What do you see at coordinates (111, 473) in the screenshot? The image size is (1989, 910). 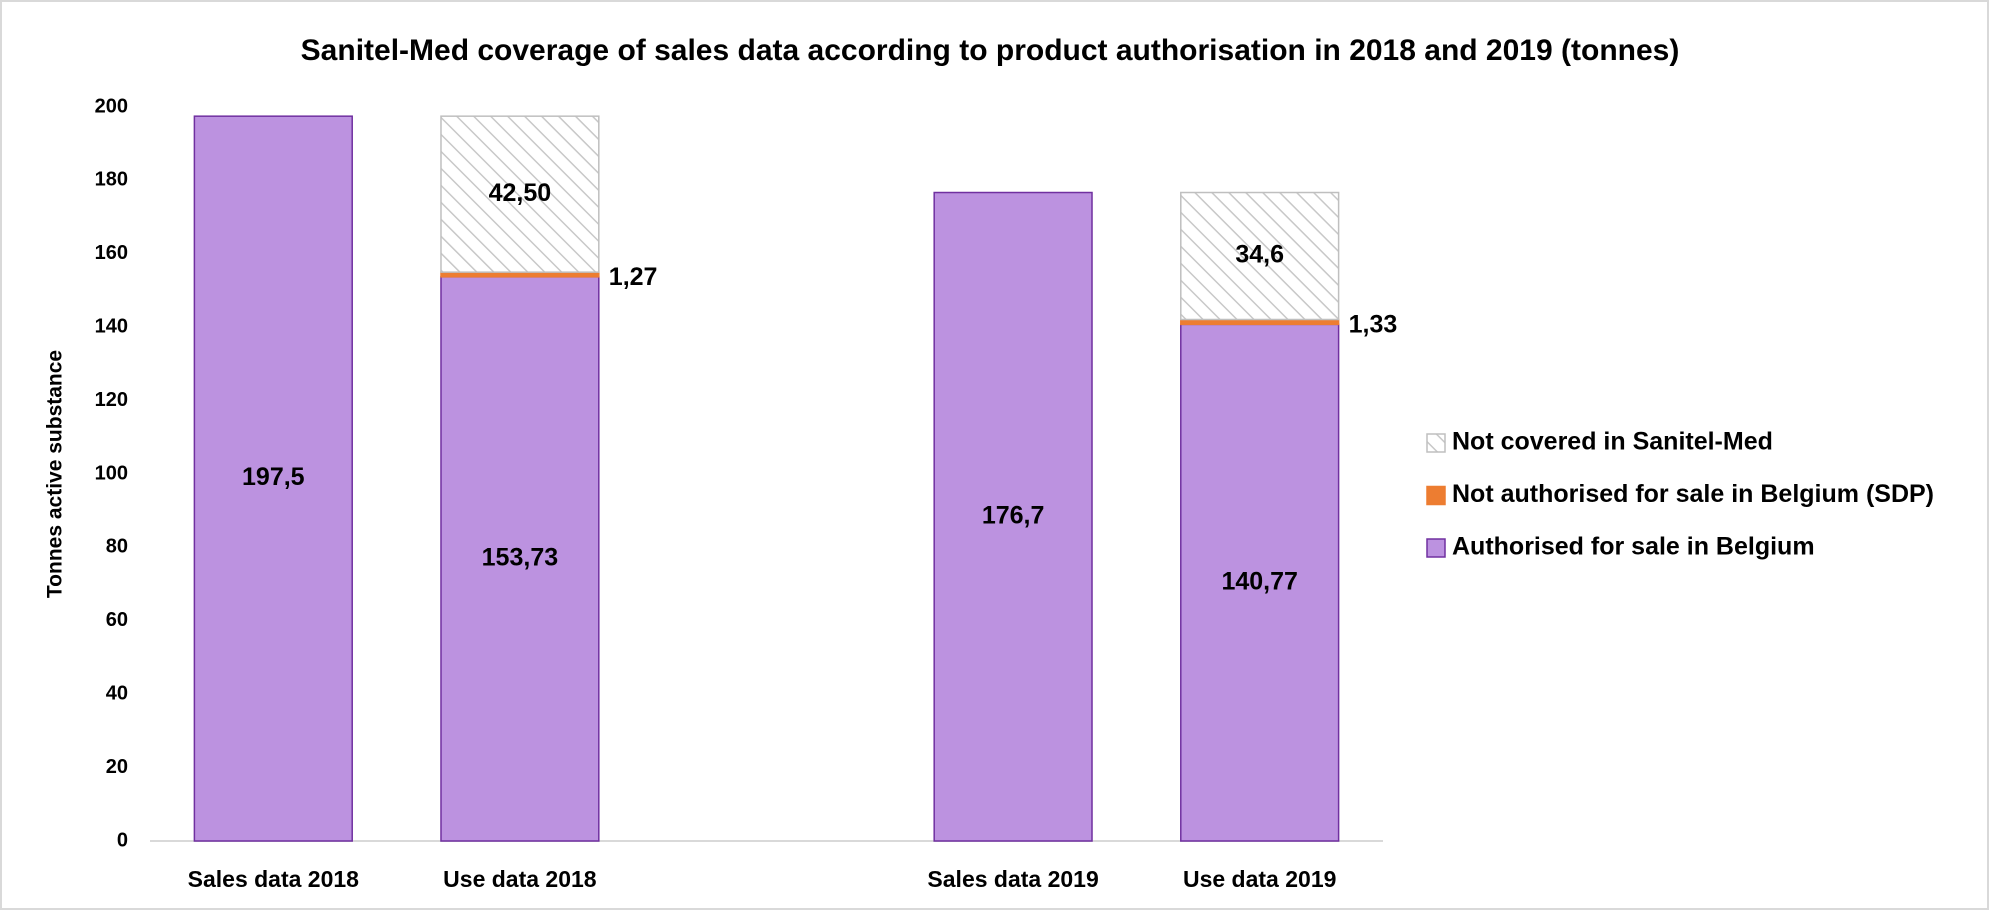 I see `y-tick-label: 100` at bounding box center [111, 473].